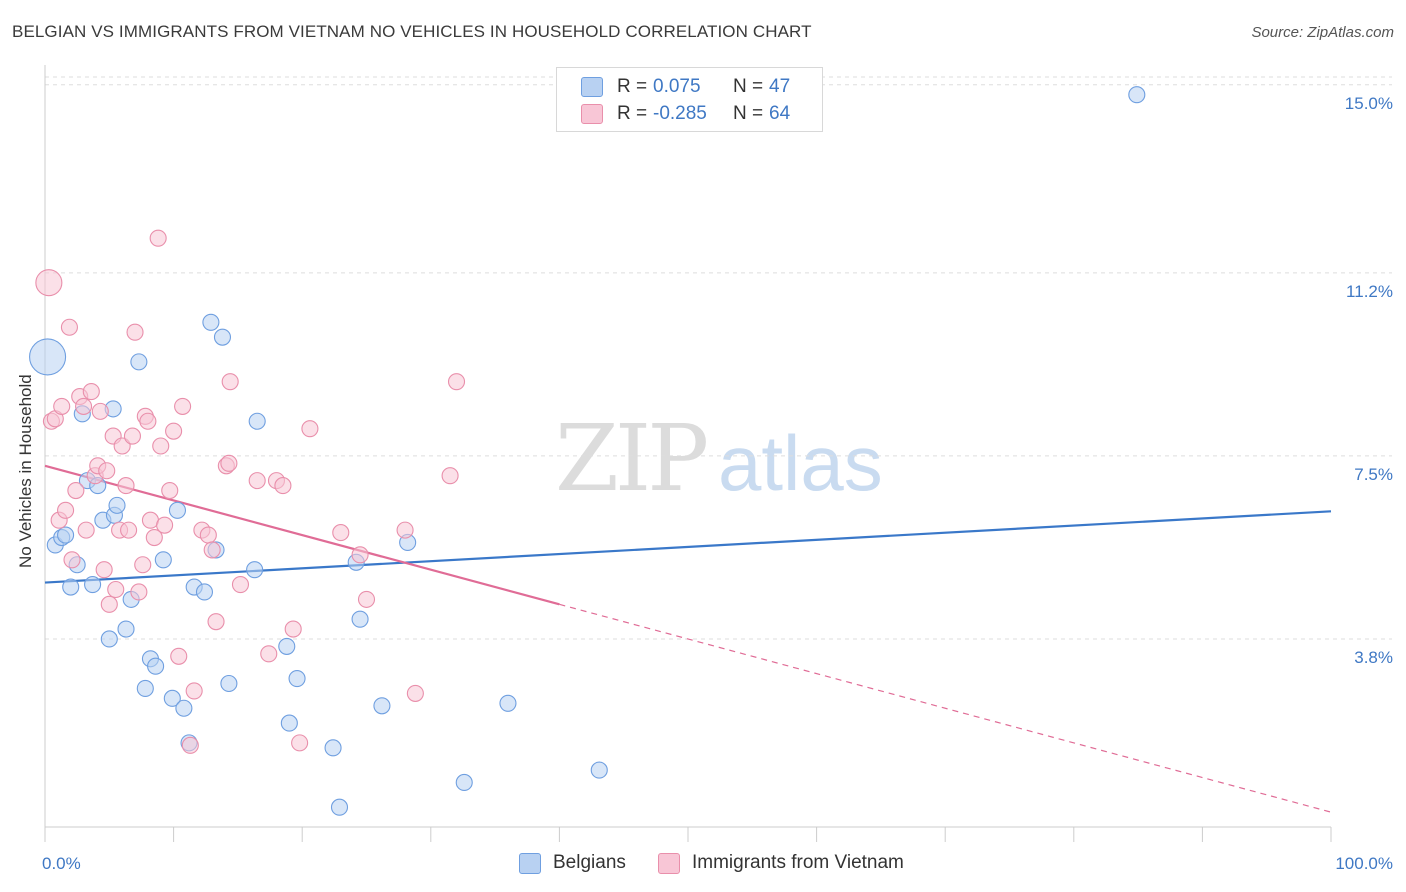 The width and height of the screenshot is (1406, 892). What do you see at coordinates (1369, 291) in the screenshot?
I see `y-tick-label: 11.2%` at bounding box center [1369, 291].